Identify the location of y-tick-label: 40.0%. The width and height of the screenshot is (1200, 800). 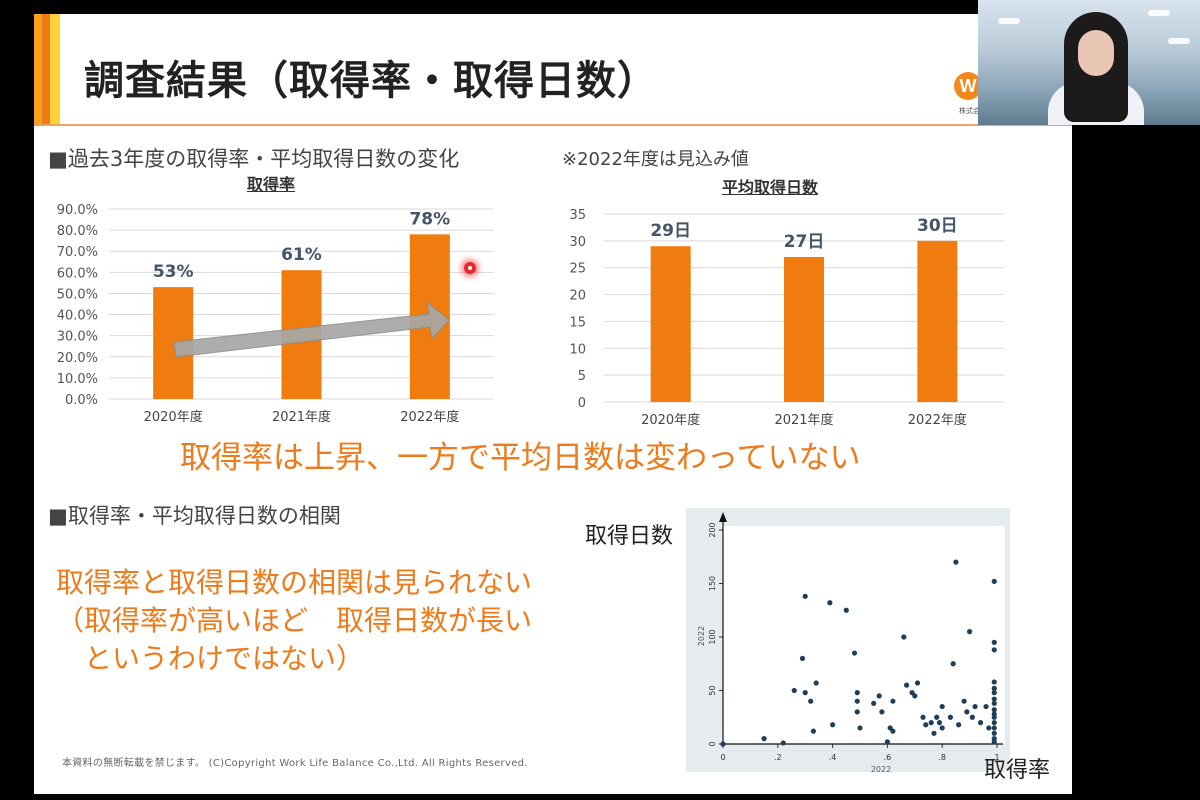
(77, 316).